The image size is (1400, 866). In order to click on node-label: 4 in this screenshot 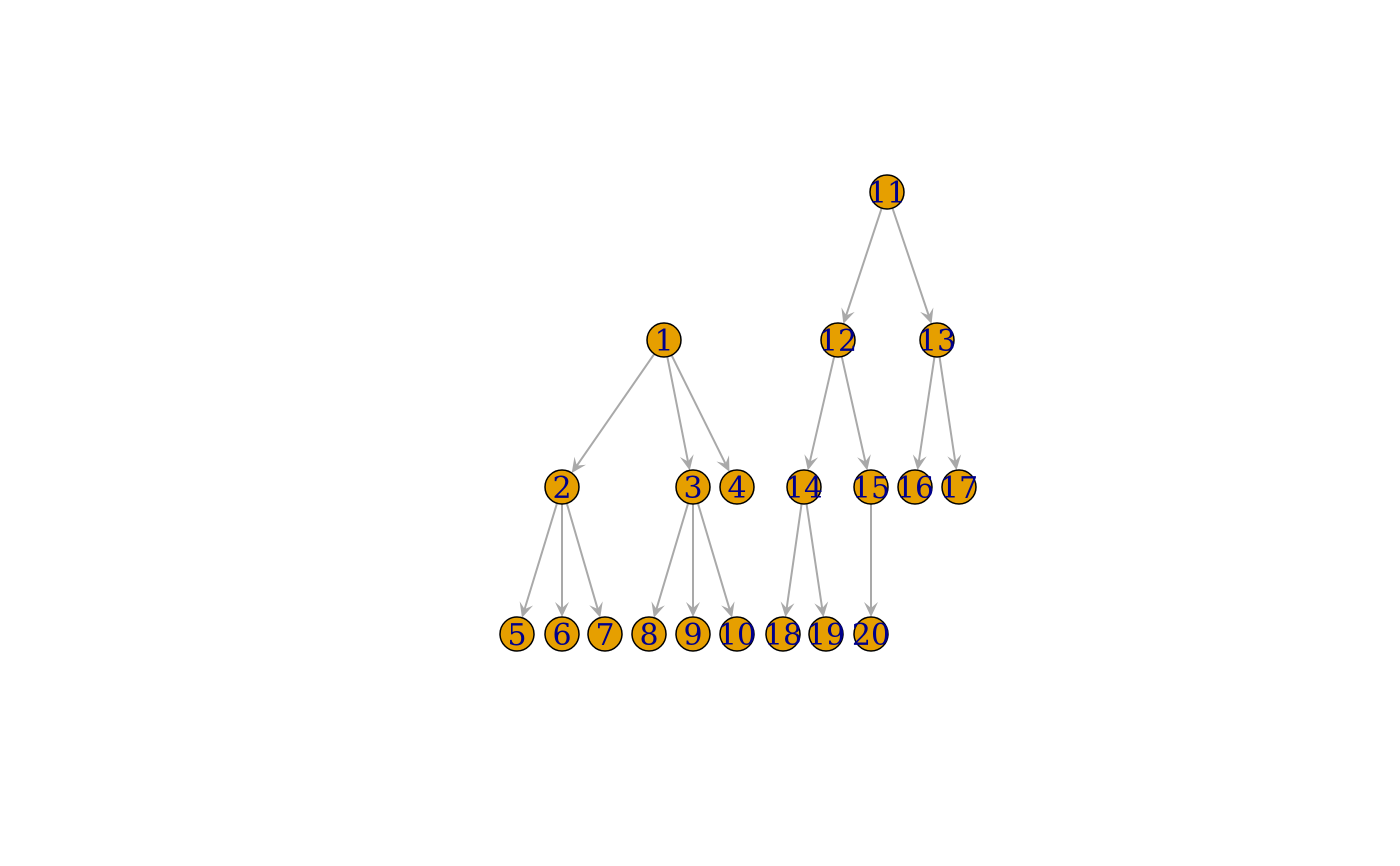, I will do `click(736, 488)`.